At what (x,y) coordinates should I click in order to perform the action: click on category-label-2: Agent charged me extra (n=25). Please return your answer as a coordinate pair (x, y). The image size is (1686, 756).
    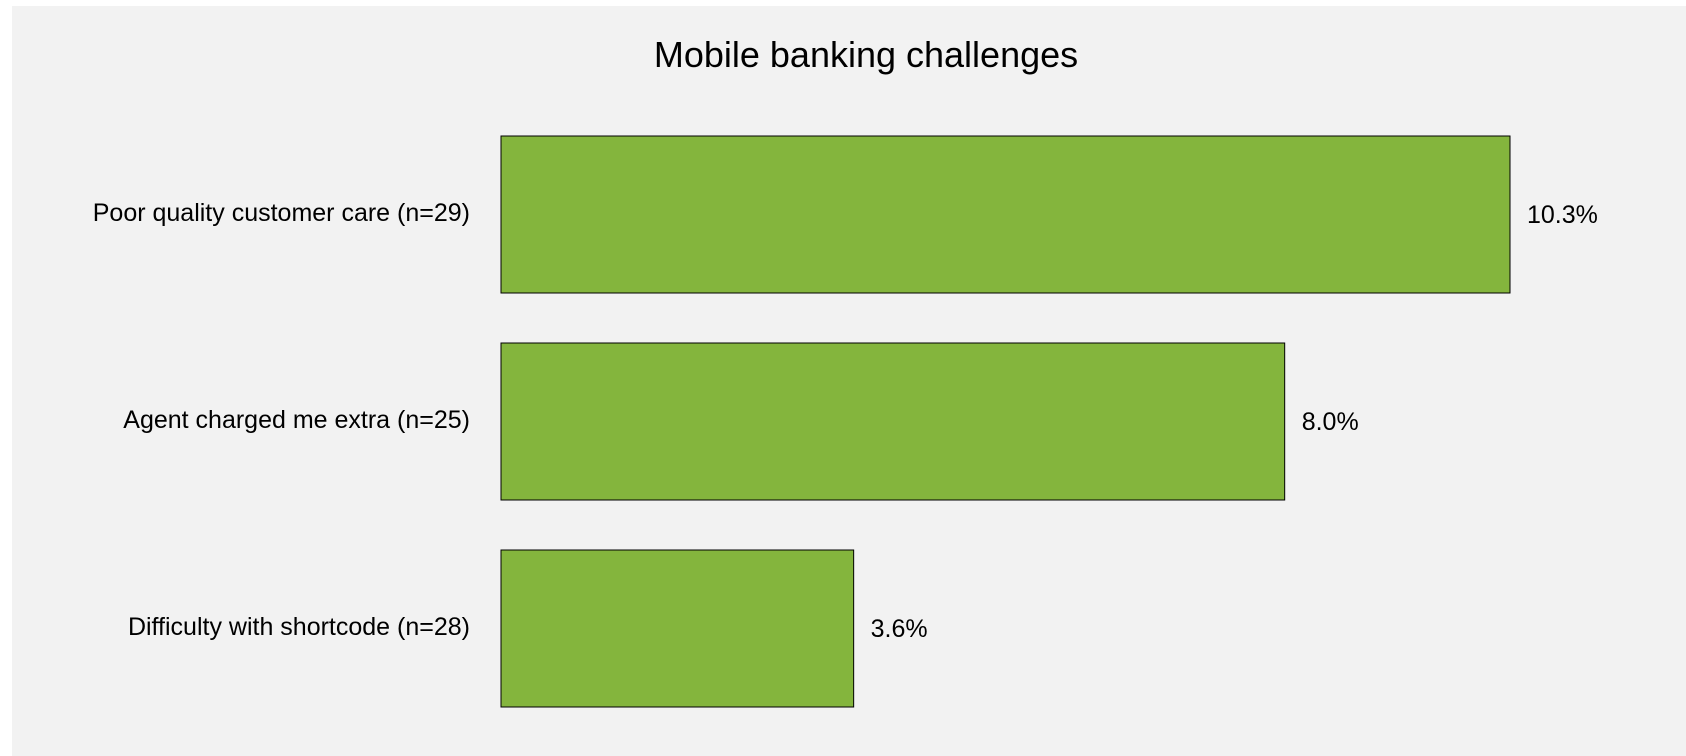
    Looking at the image, I should click on (296, 420).